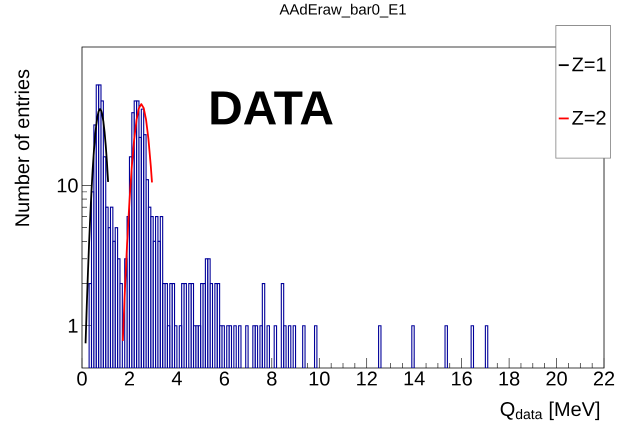 Image resolution: width=635 pixels, height=425 pixels. I want to click on x-tick-label: 6, so click(225, 379).